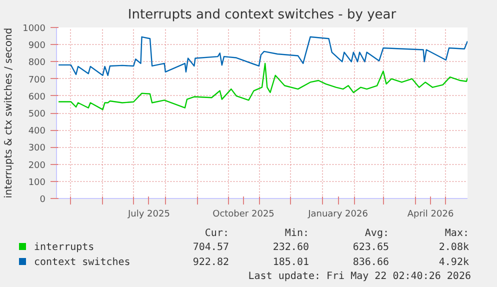  What do you see at coordinates (296, 234) in the screenshot?
I see `text: Min:` at bounding box center [296, 234].